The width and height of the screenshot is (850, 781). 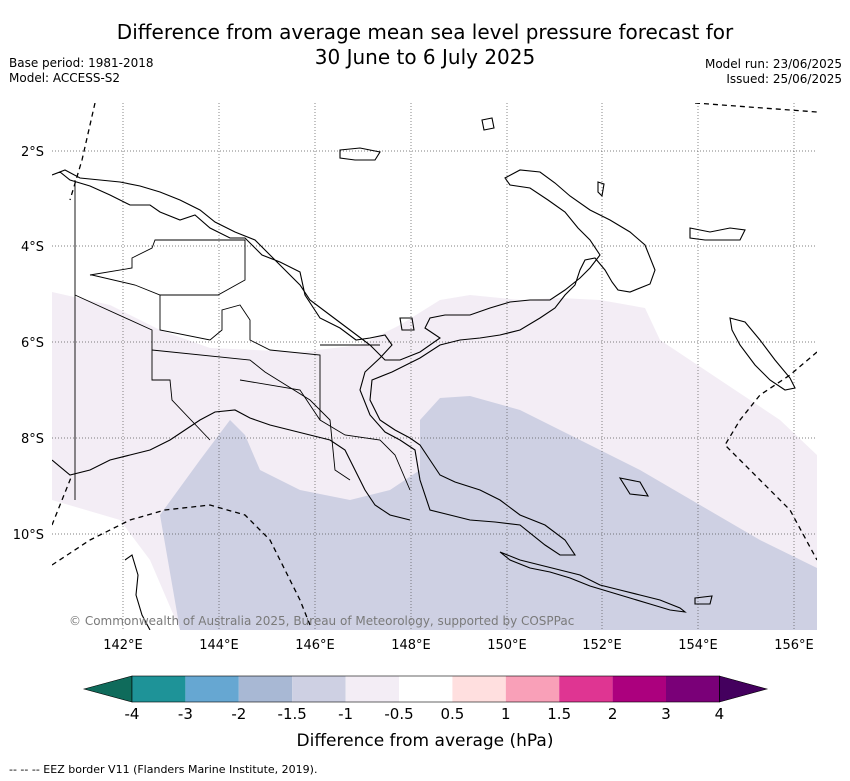 I want to click on lat-label-10s: 10°S, so click(x=28, y=535).